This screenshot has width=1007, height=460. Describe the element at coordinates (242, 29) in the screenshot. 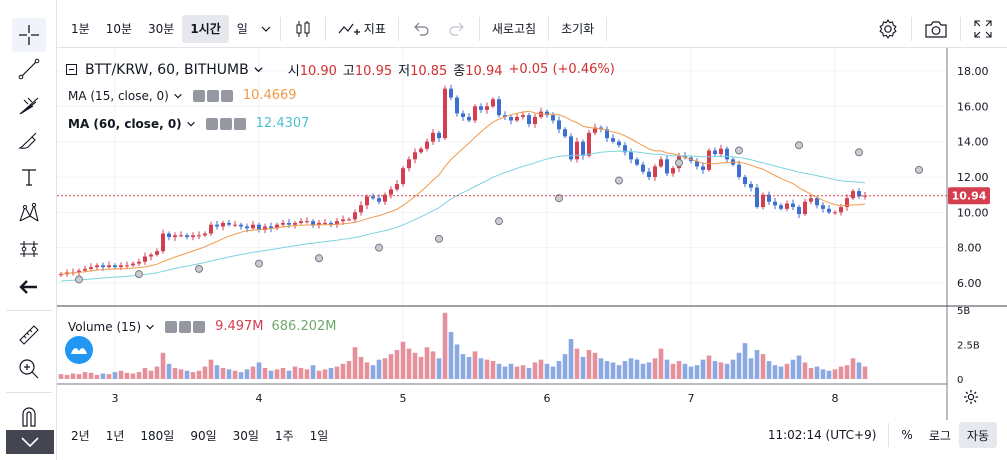

I see `interval-1d: 일` at that location.